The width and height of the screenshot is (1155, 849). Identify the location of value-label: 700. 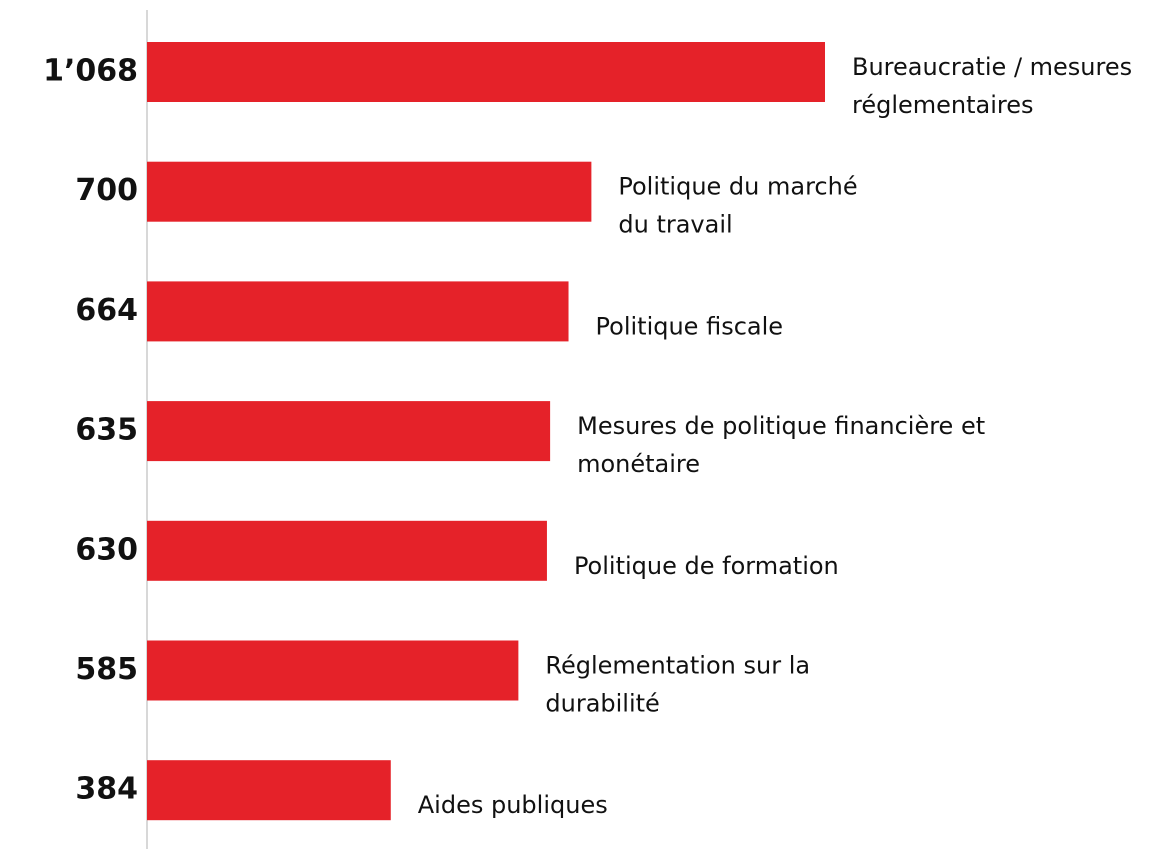
(106, 190).